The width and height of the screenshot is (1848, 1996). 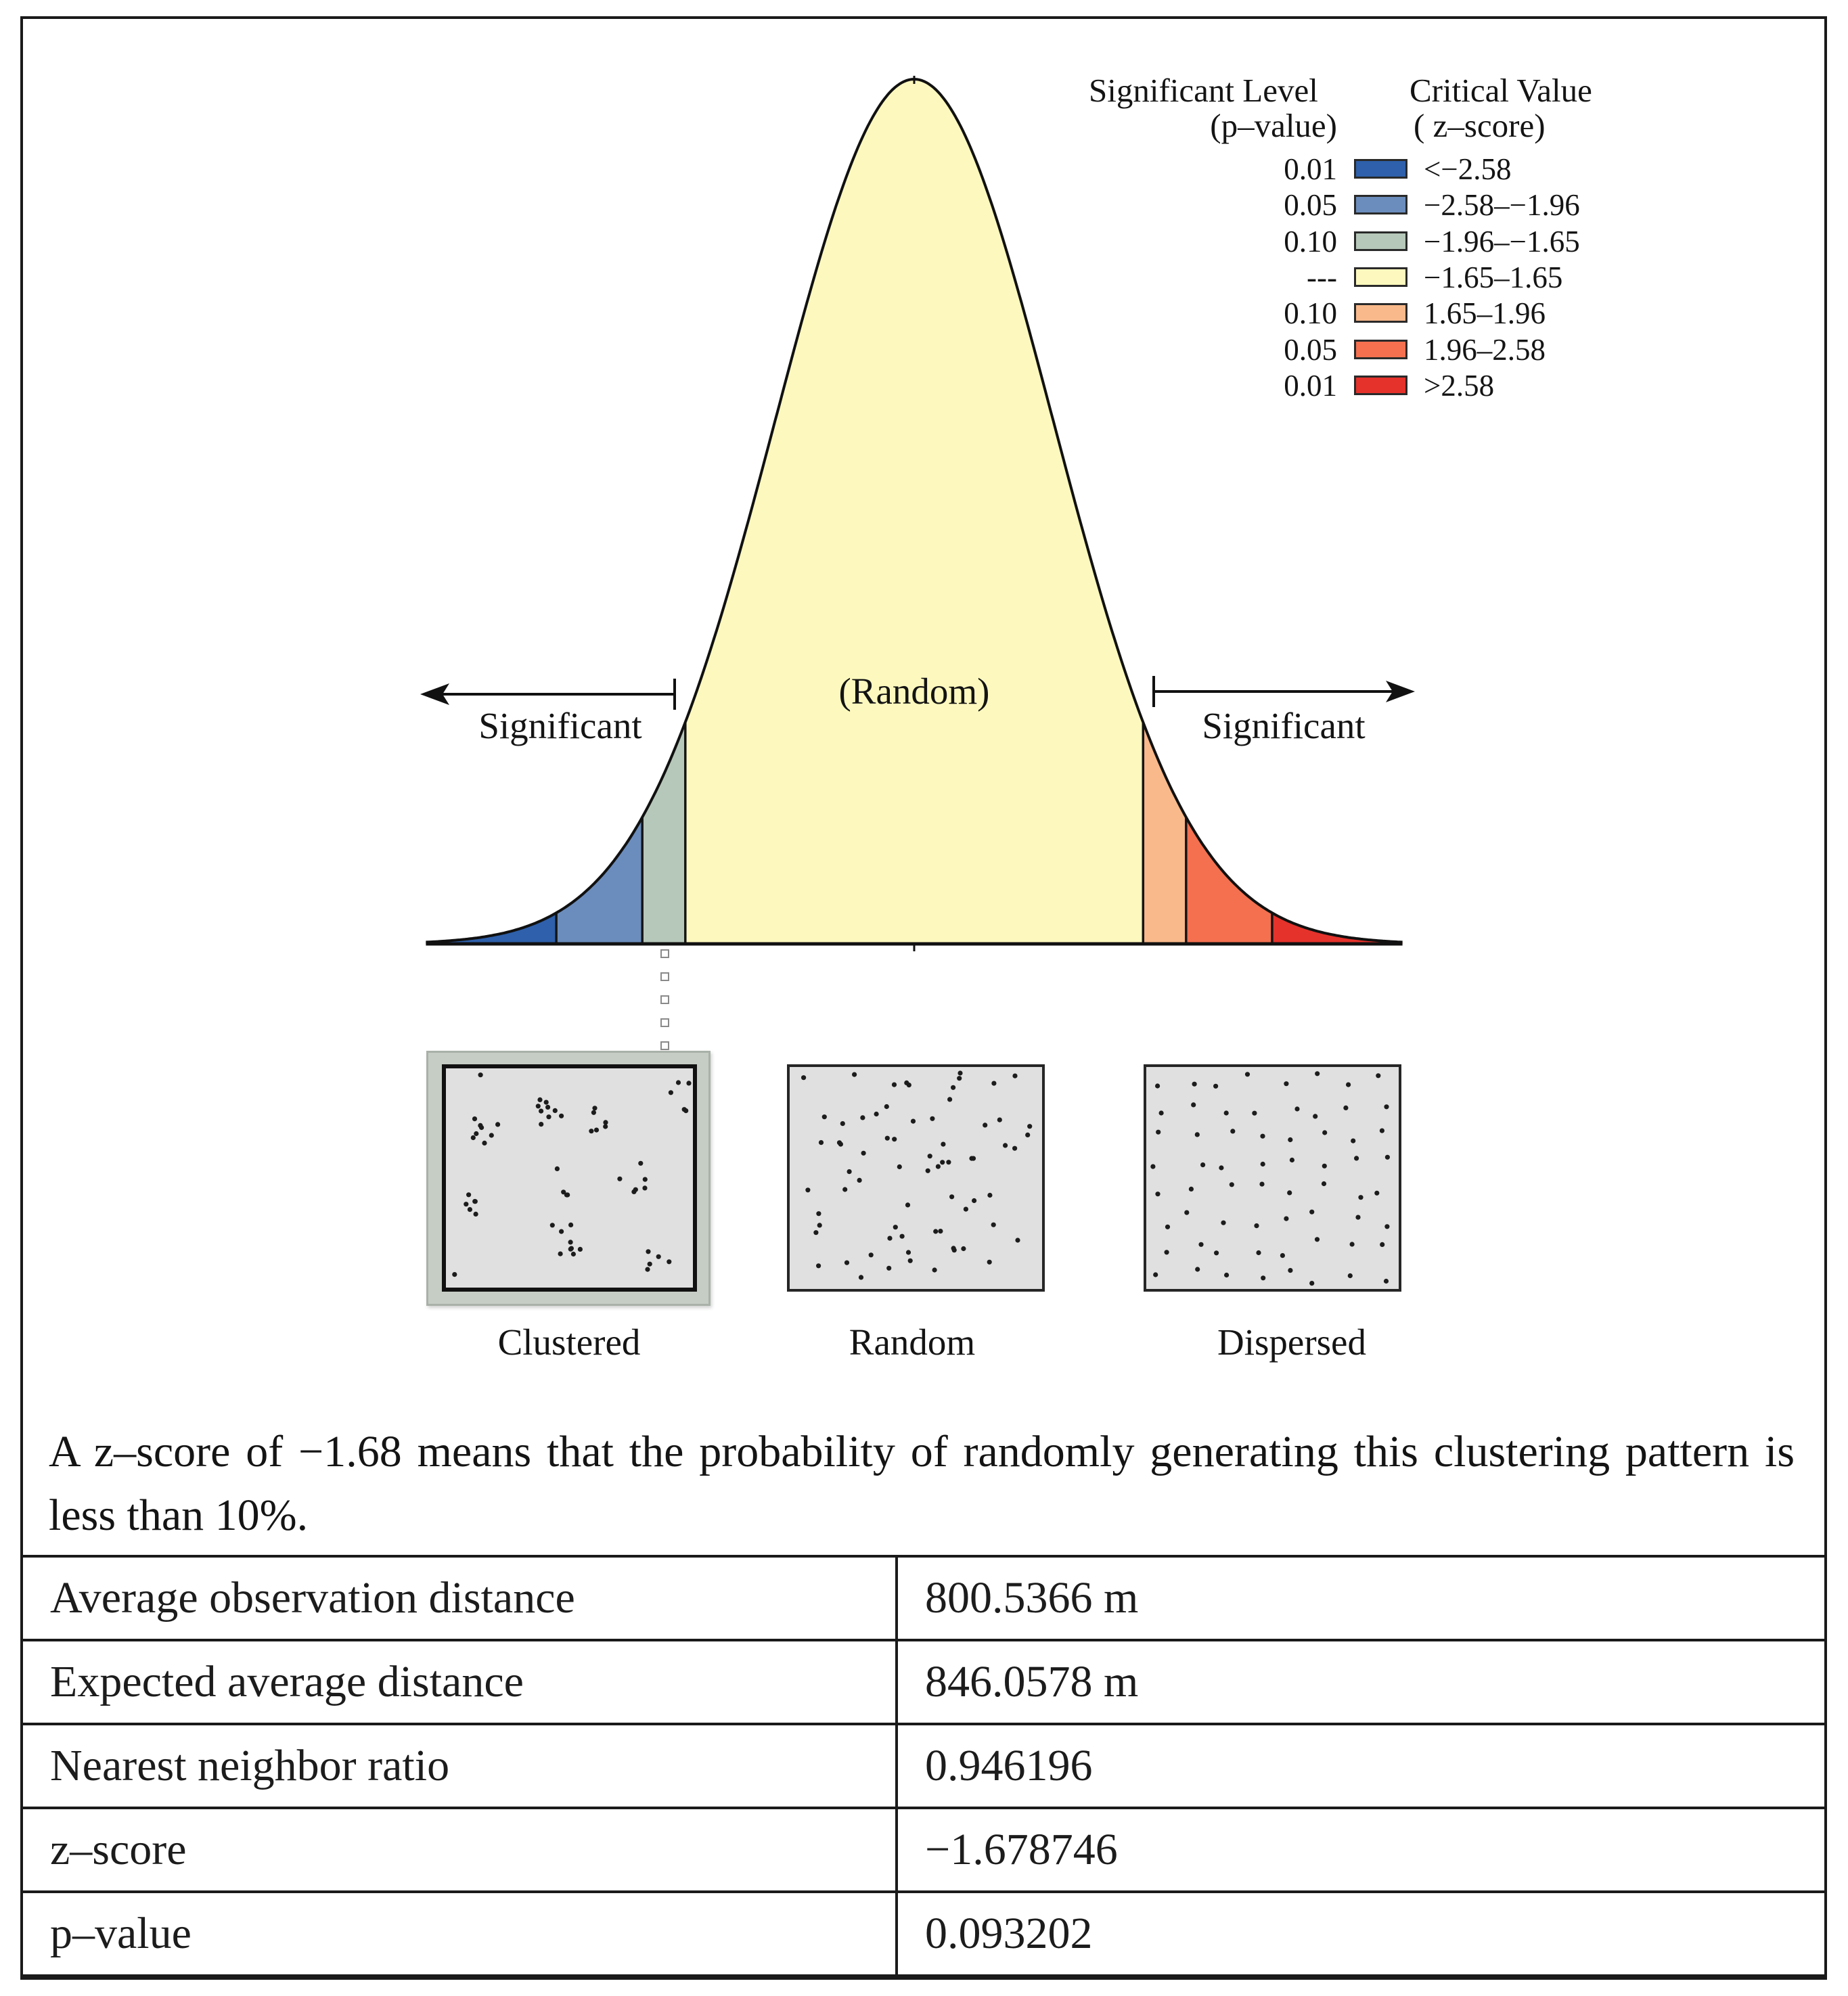 I want to click on table-value-cell: 846.0578 m, so click(x=1361, y=1682).